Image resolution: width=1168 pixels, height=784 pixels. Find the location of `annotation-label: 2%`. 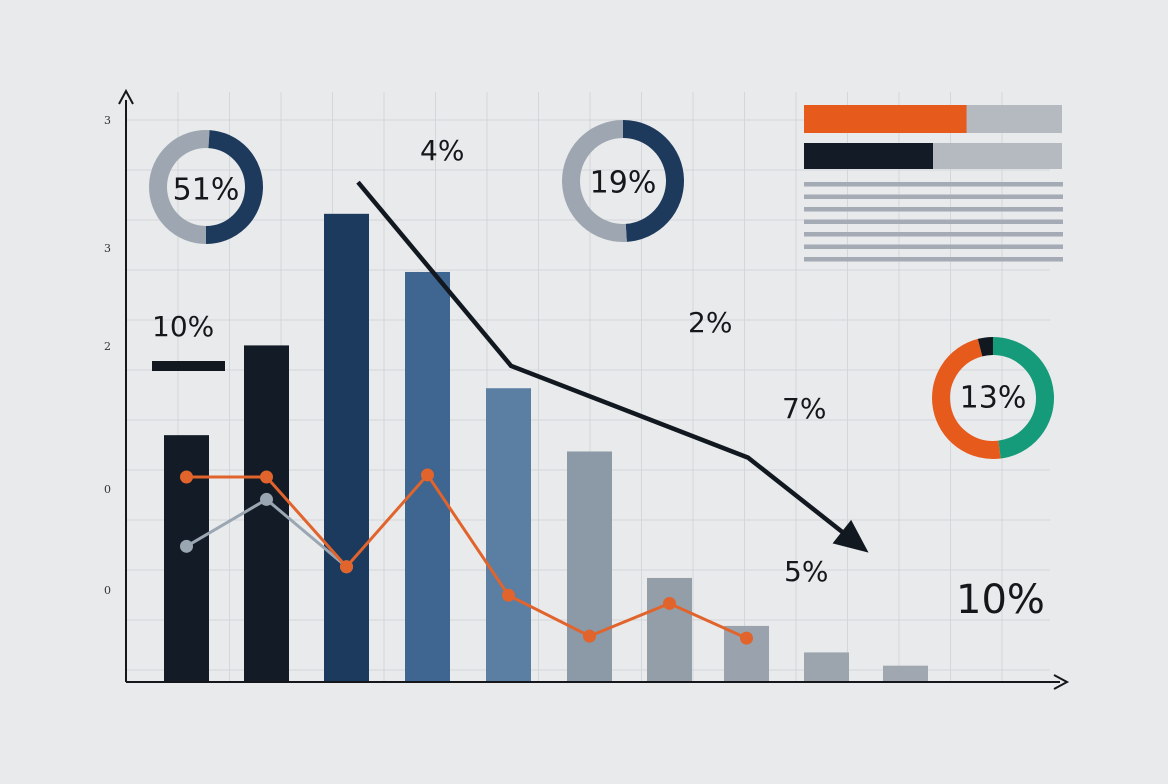

annotation-label: 2% is located at coordinates (710, 322).